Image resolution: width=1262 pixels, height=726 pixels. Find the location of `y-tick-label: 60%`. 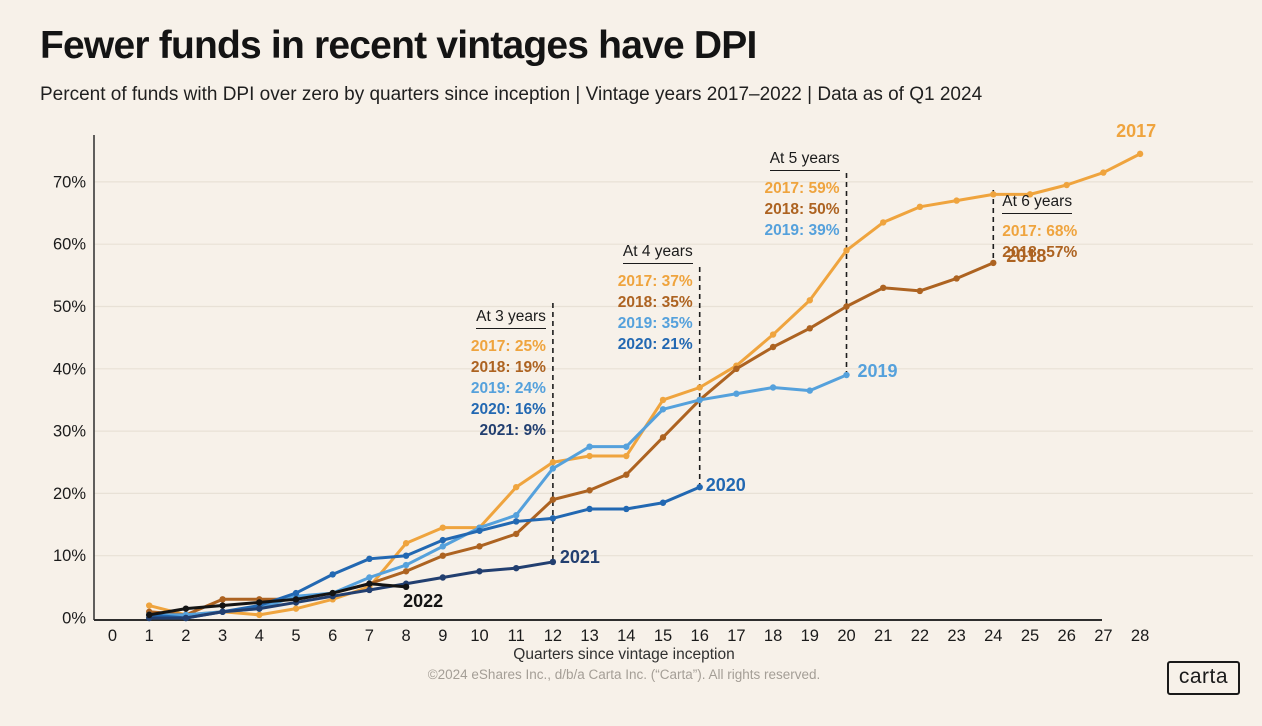

y-tick-label: 60% is located at coordinates (69, 245).